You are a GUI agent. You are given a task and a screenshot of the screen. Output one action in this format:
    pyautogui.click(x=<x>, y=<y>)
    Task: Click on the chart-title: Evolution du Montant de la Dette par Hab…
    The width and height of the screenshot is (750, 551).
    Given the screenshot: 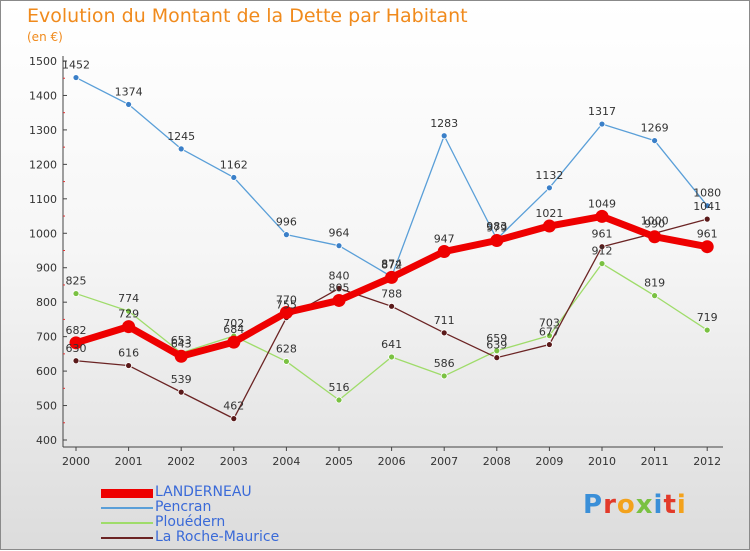 What is the action you would take?
    pyautogui.click(x=247, y=16)
    